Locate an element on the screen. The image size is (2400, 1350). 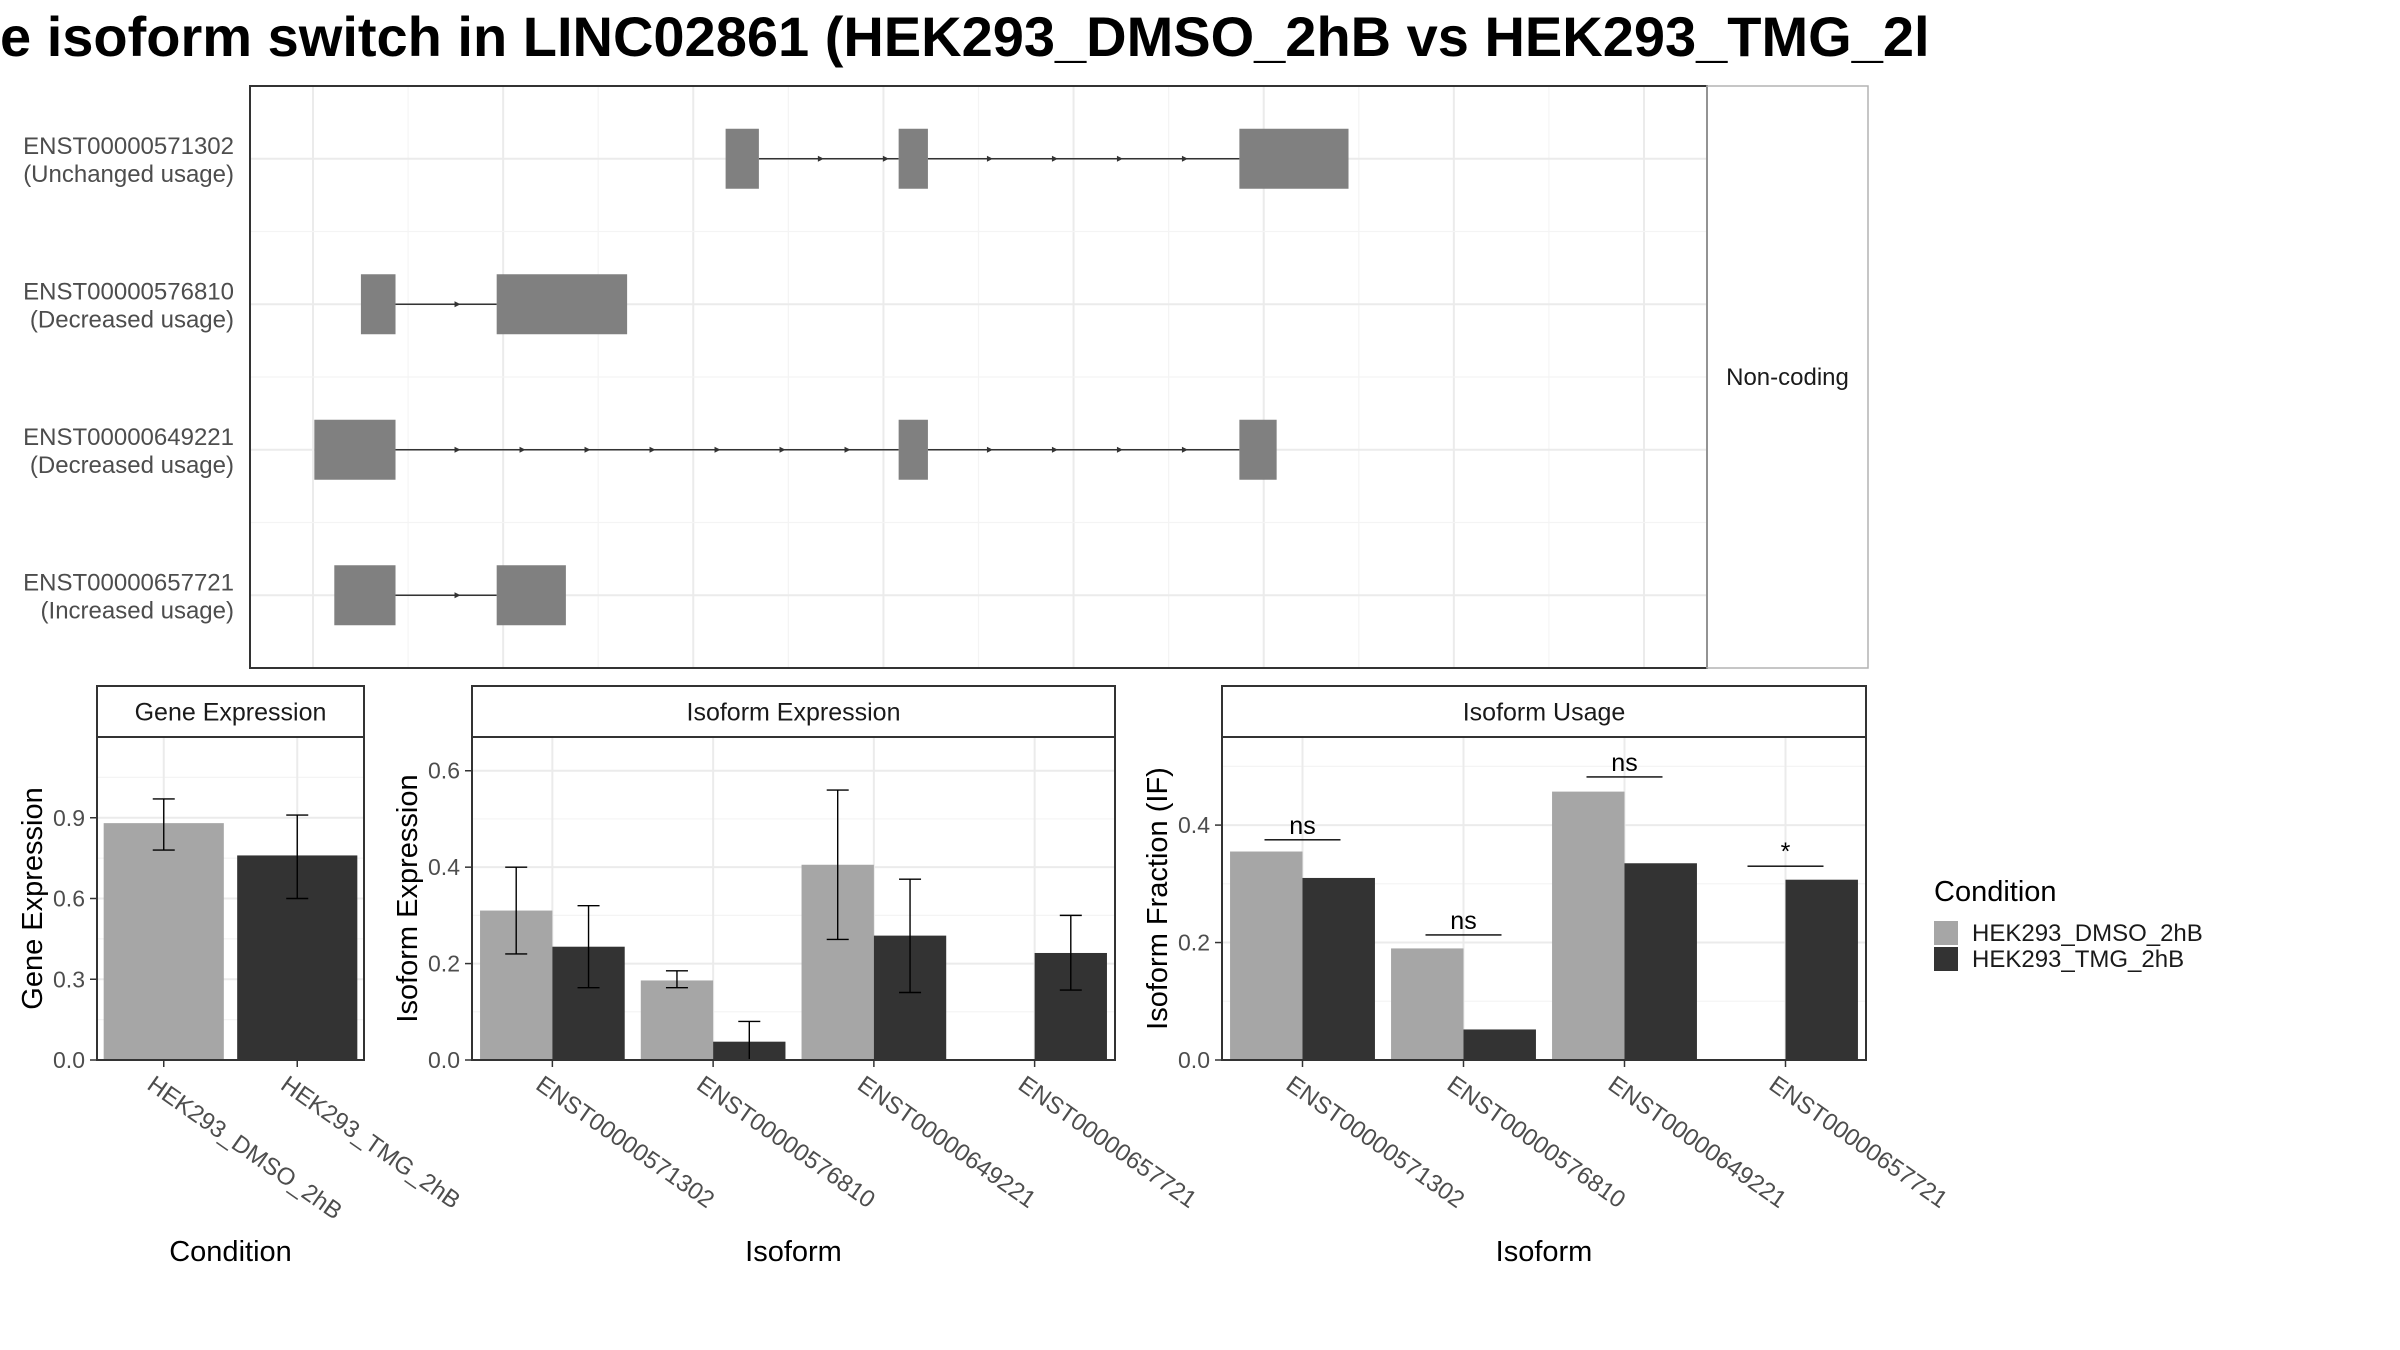
structure-facet-strip is located at coordinates (1787, 377).